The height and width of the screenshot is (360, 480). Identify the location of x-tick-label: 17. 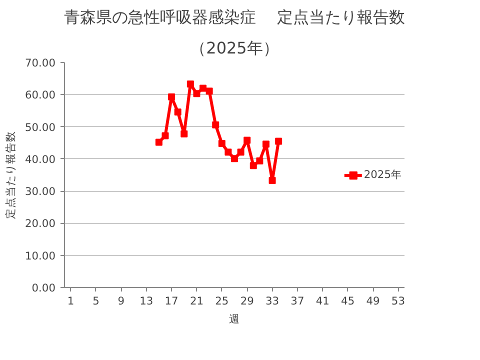
(171, 301).